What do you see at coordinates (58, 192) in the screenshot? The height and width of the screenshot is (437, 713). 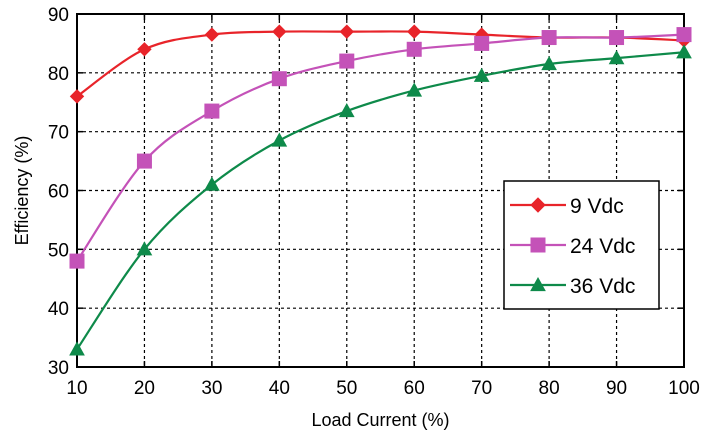 I see `y-tick-label: 60` at bounding box center [58, 192].